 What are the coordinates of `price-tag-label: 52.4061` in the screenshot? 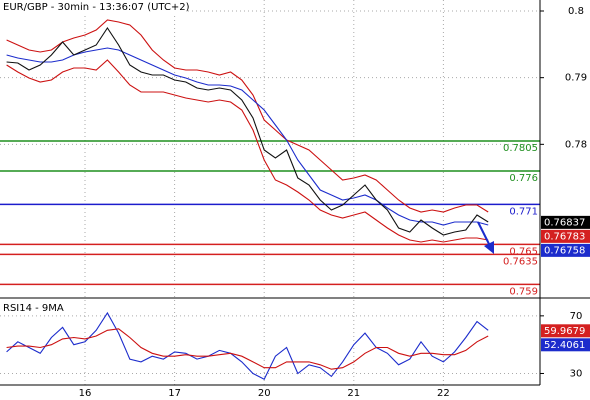 It's located at (564, 345).